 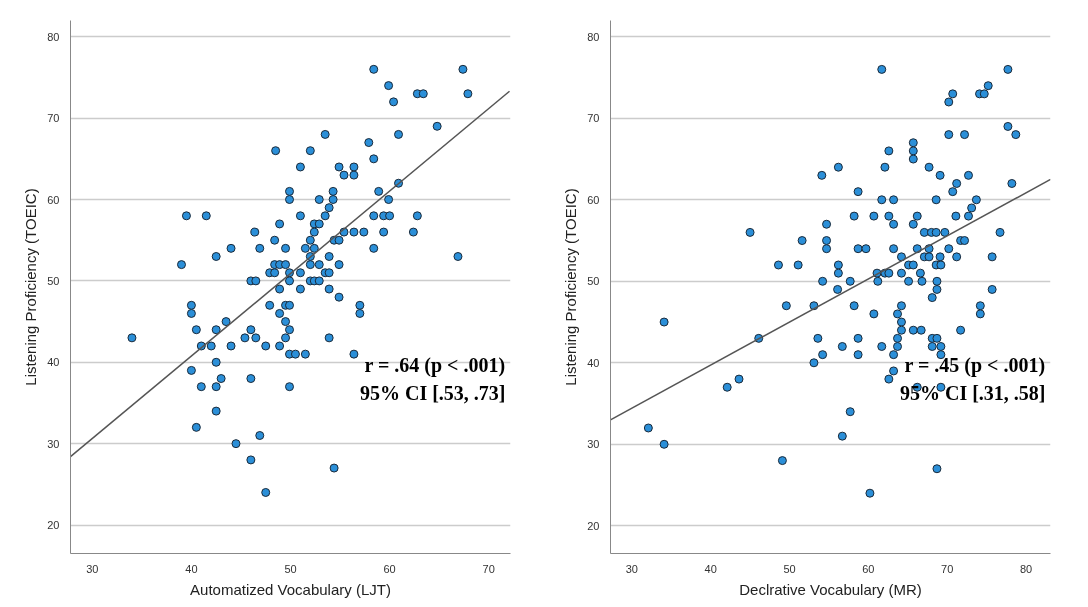 What do you see at coordinates (432, 392) in the screenshot?
I see `annotation: 95% CI [.53, .73]` at bounding box center [432, 392].